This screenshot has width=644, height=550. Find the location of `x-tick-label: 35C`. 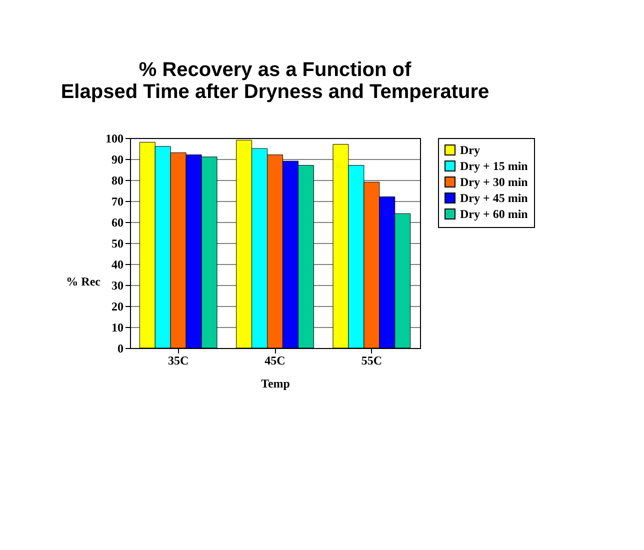

x-tick-label: 35C is located at coordinates (178, 361).